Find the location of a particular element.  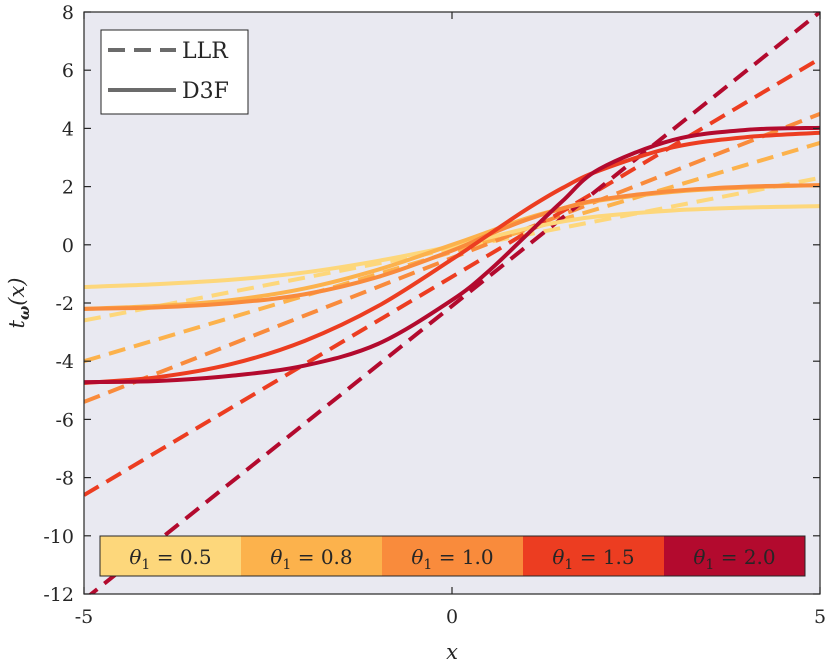

legend: LLR D3F is located at coordinates (174, 72).